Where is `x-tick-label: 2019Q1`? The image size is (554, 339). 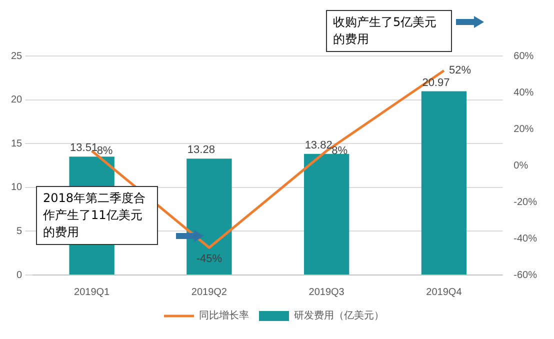
x-tick-label: 2019Q1 is located at coordinates (92, 292).